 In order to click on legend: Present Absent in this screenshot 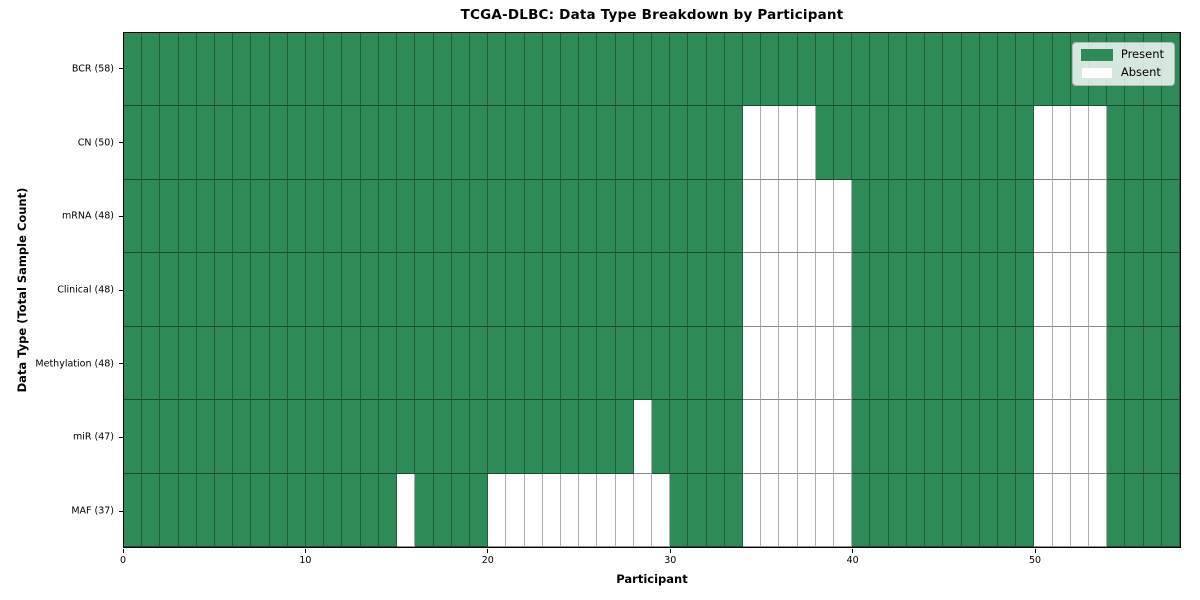, I will do `click(1123, 64)`.